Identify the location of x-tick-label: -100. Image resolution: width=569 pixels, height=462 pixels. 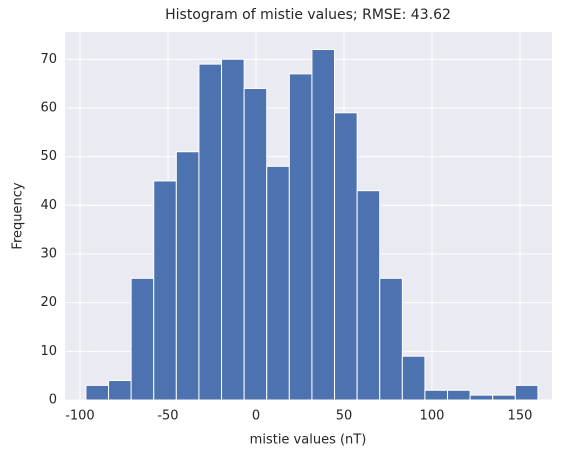
(80, 416).